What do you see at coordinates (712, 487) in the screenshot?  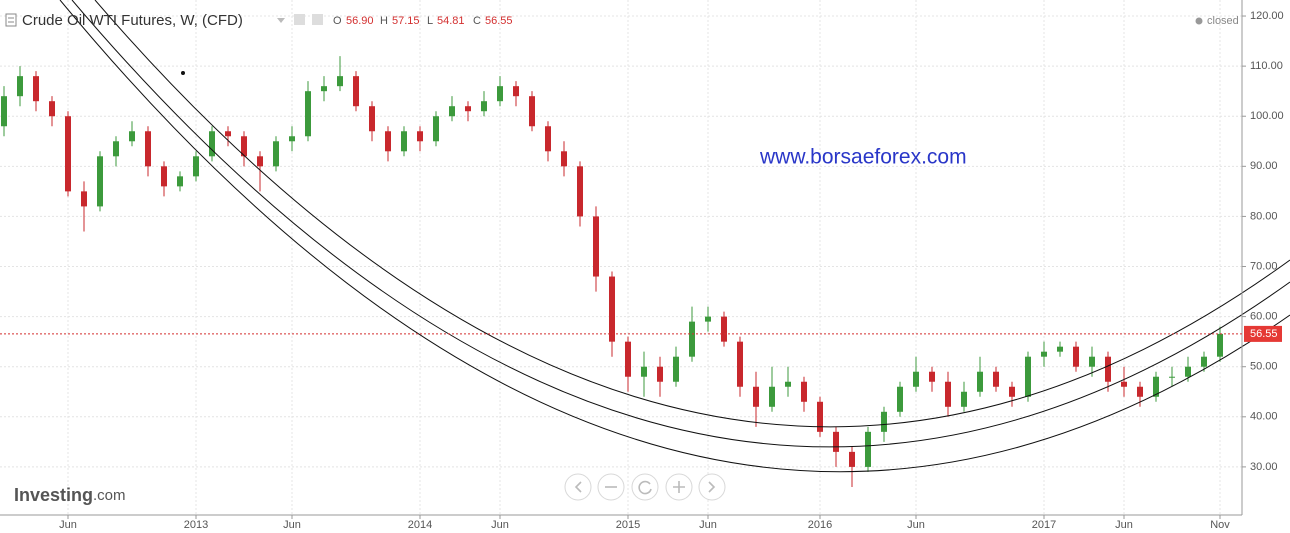 I see `scroll-right-button` at bounding box center [712, 487].